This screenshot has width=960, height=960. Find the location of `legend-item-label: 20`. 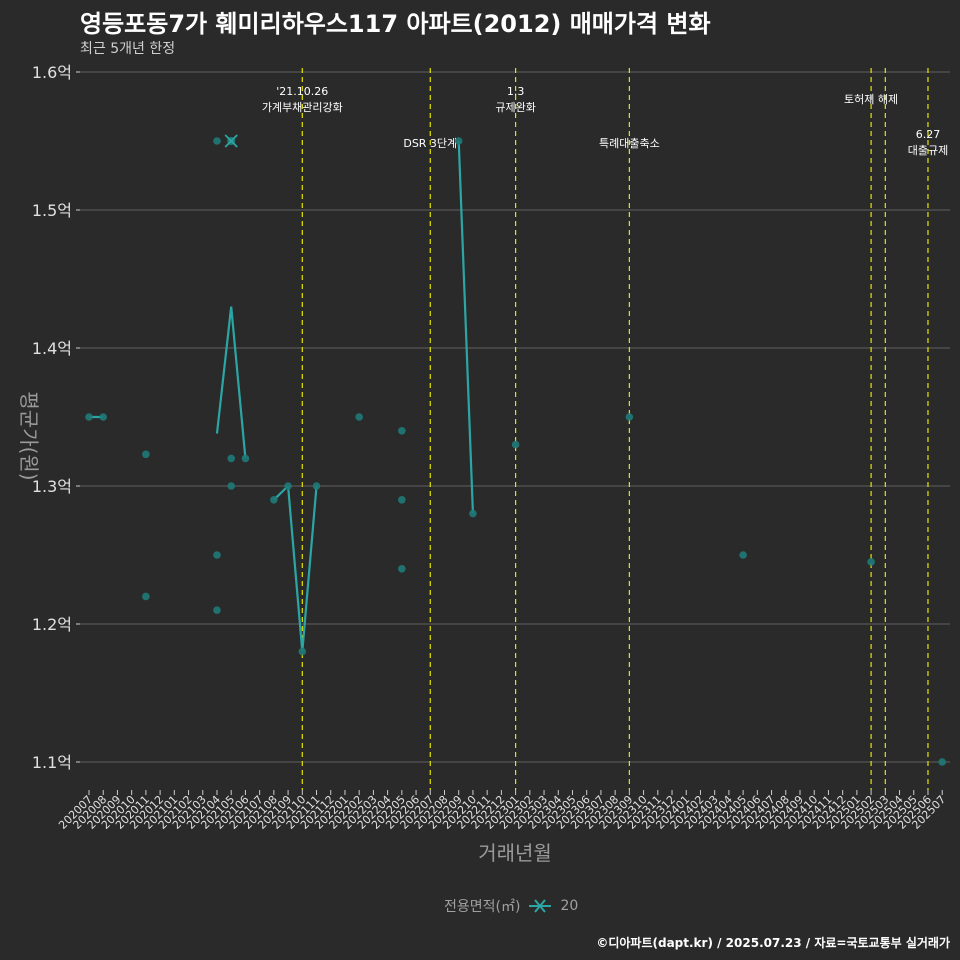

legend-item-label: 20 is located at coordinates (569, 906).